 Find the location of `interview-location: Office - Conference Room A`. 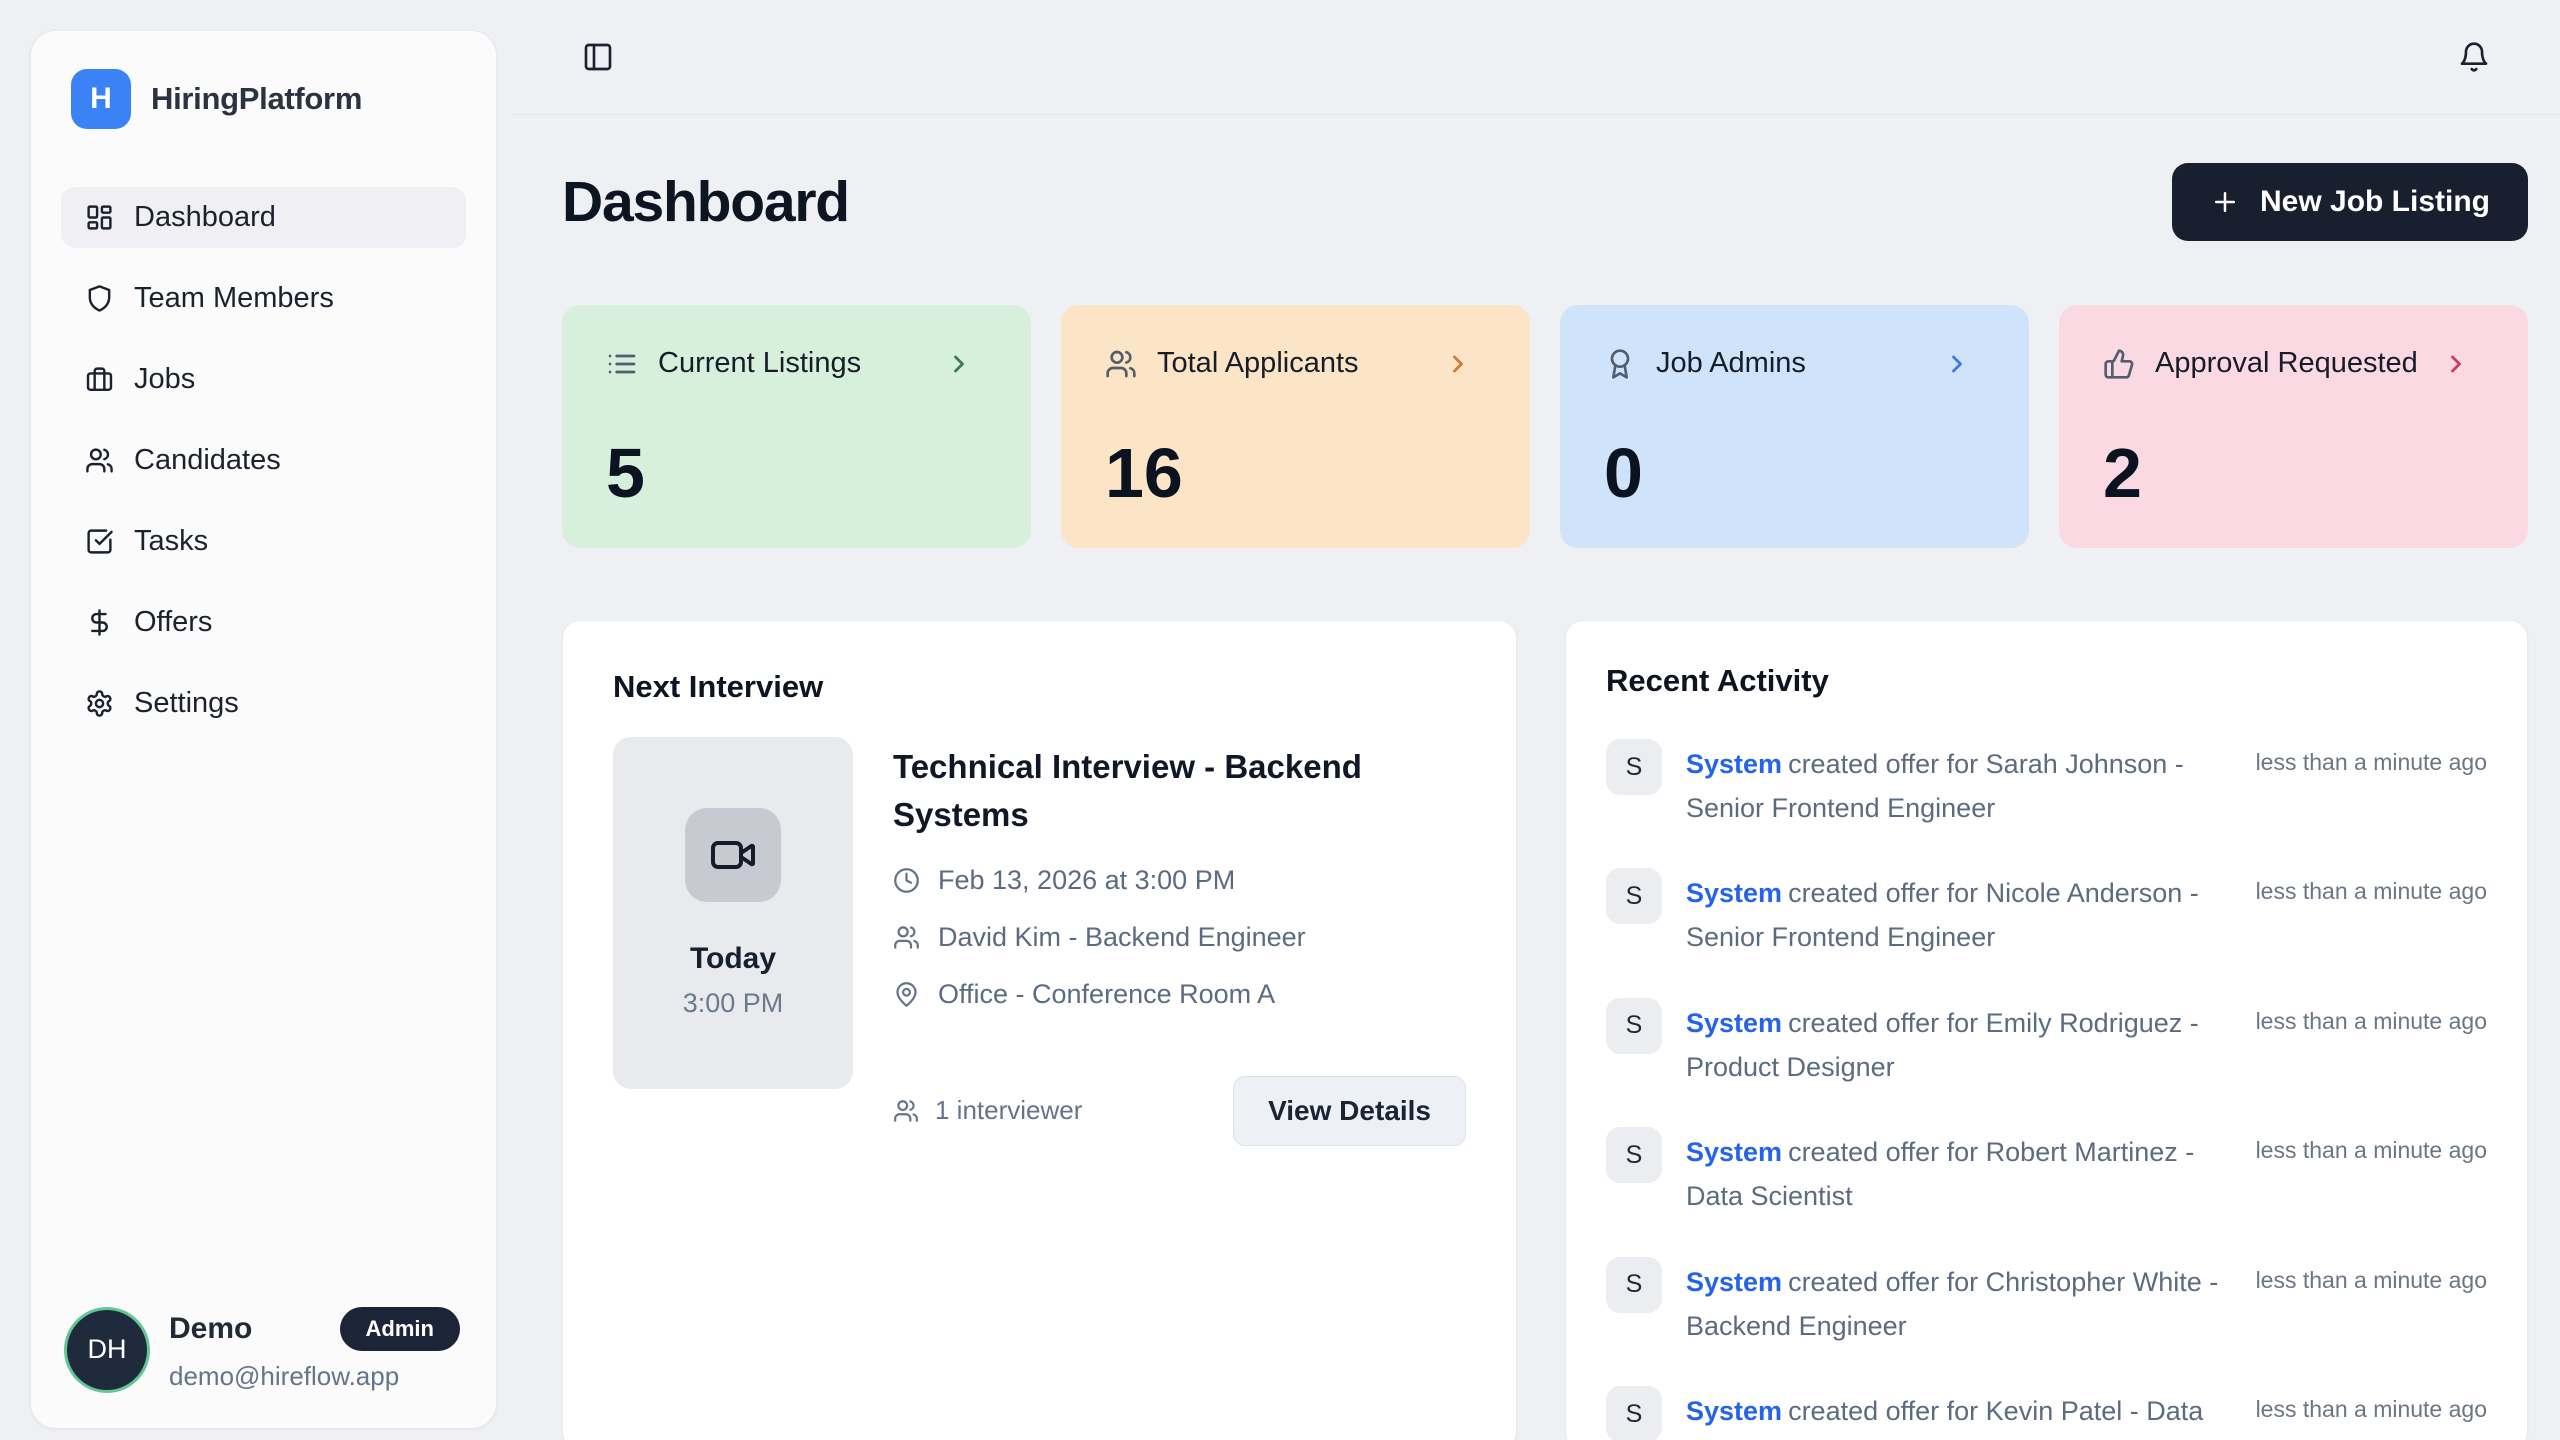

interview-location: Office - Conference Room A is located at coordinates (1107, 993).